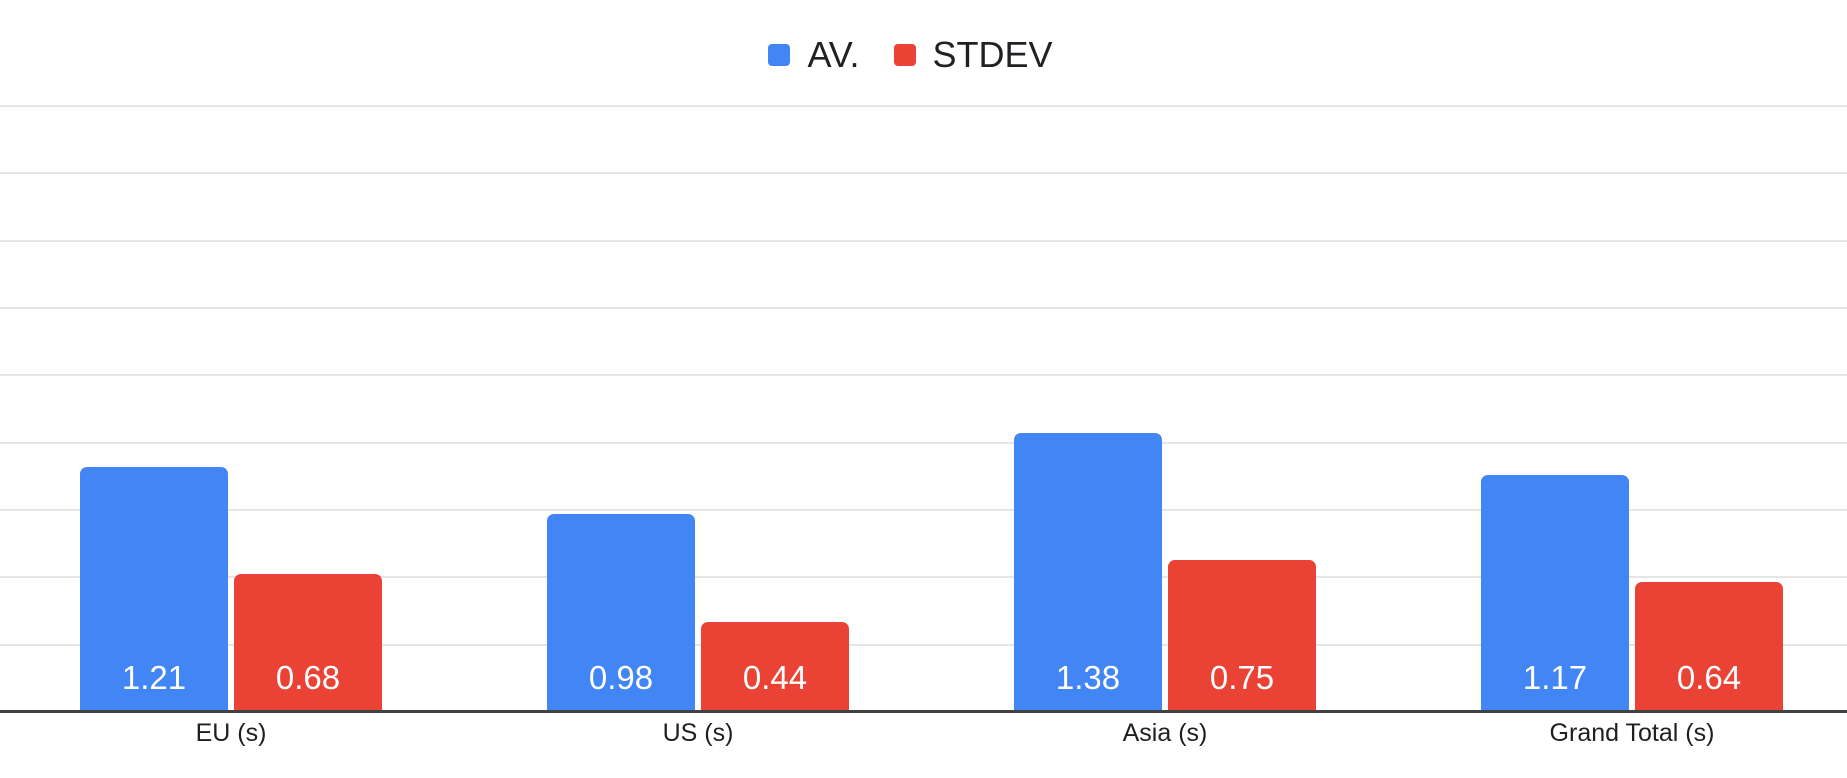 This screenshot has height=778, width=1847. Describe the element at coordinates (923, 711) in the screenshot. I see `x-axis-line` at that location.